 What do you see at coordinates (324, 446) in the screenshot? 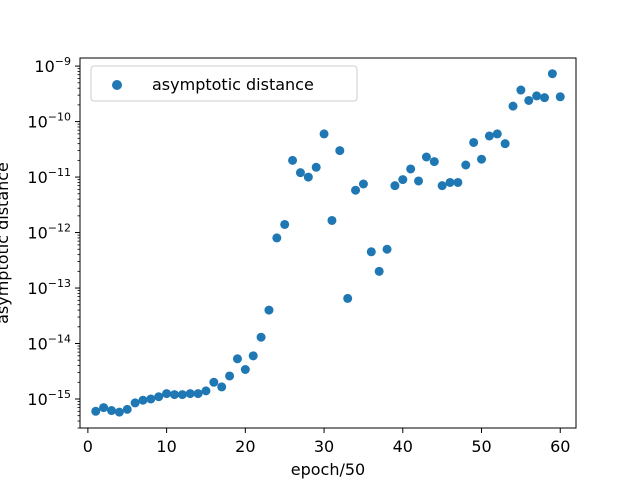
I see `x-tick-label: 30` at bounding box center [324, 446].